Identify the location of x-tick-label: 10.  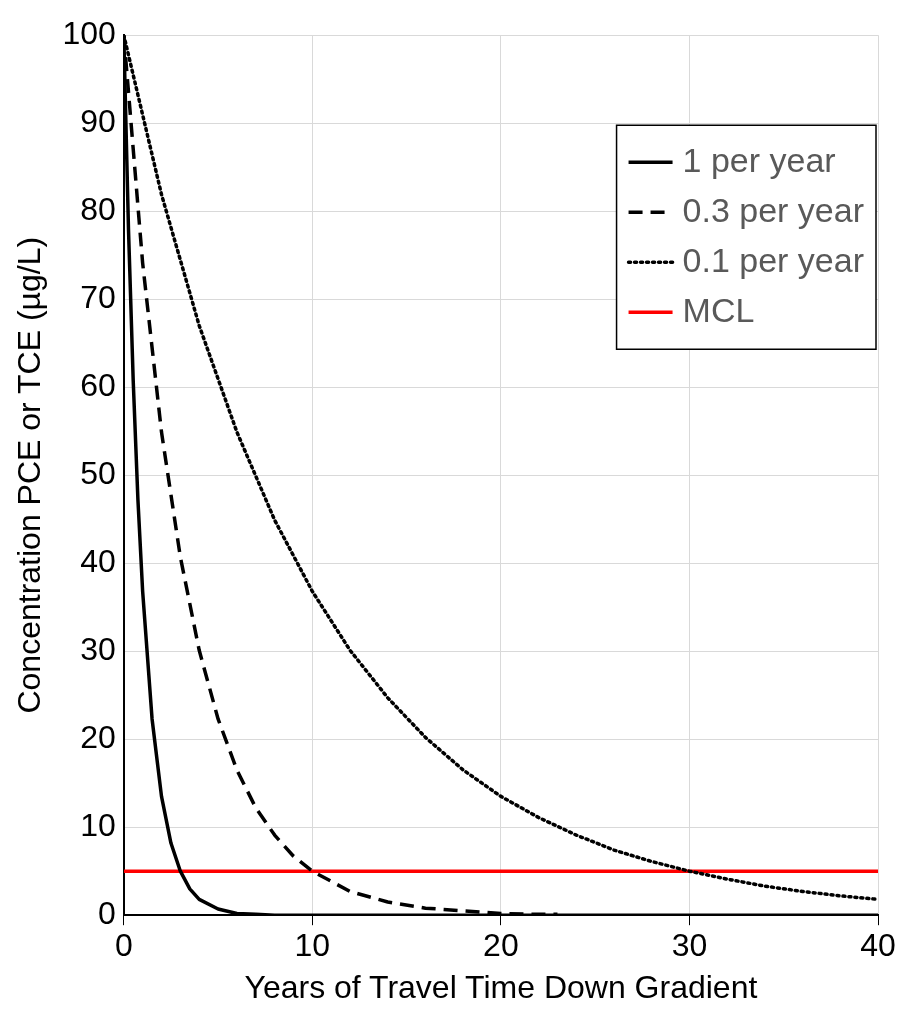
(312, 945).